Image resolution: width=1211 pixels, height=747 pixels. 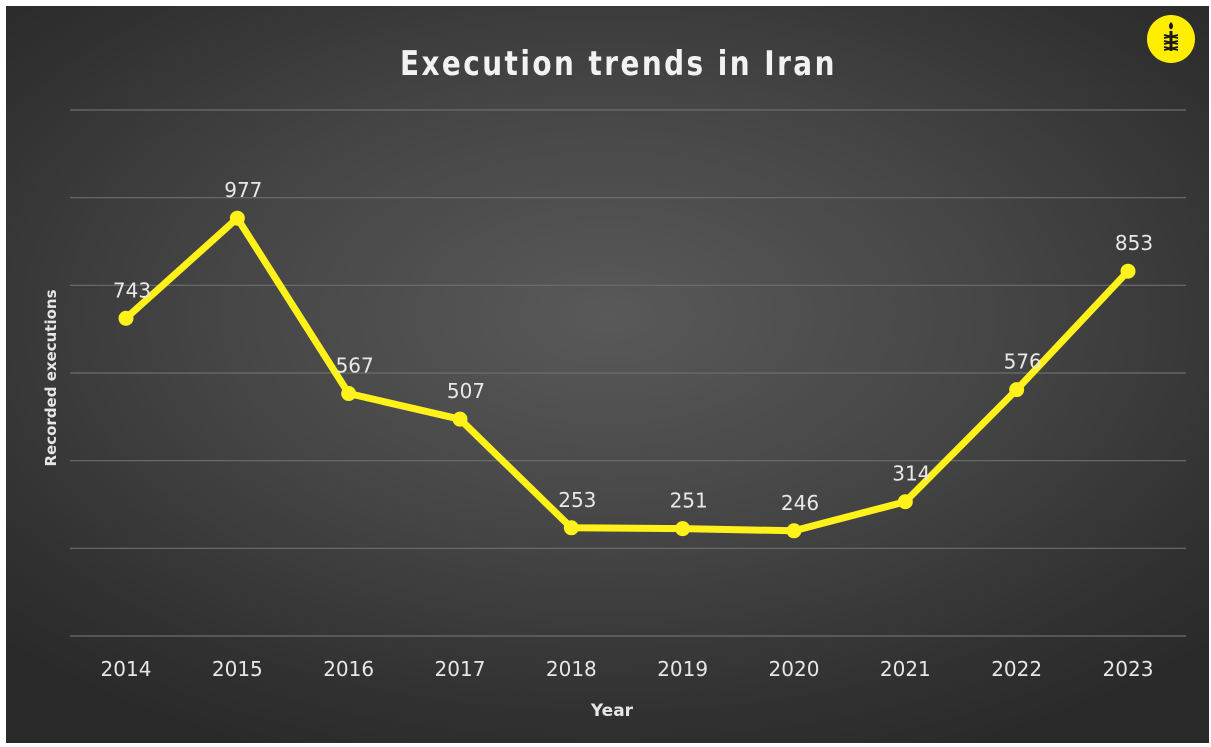 What do you see at coordinates (618, 64) in the screenshot?
I see `chart-title: Execution trends in Iran` at bounding box center [618, 64].